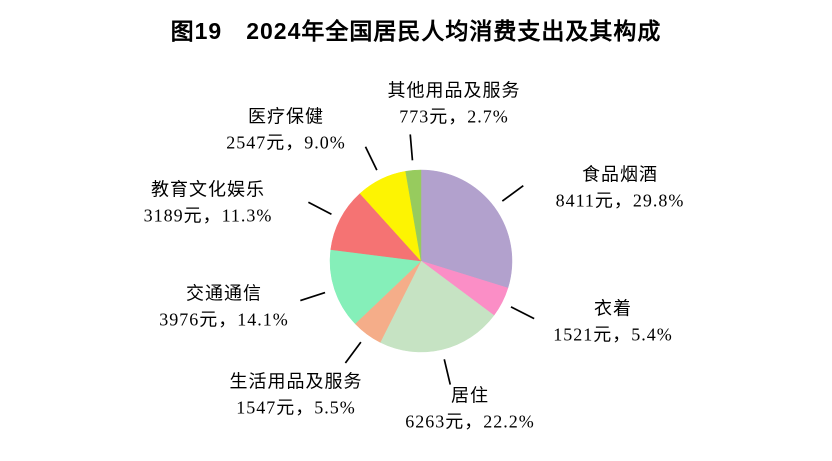  I want to click on slice-label-healthcare: 医疗保健 2547元，9.0%, so click(286, 129).